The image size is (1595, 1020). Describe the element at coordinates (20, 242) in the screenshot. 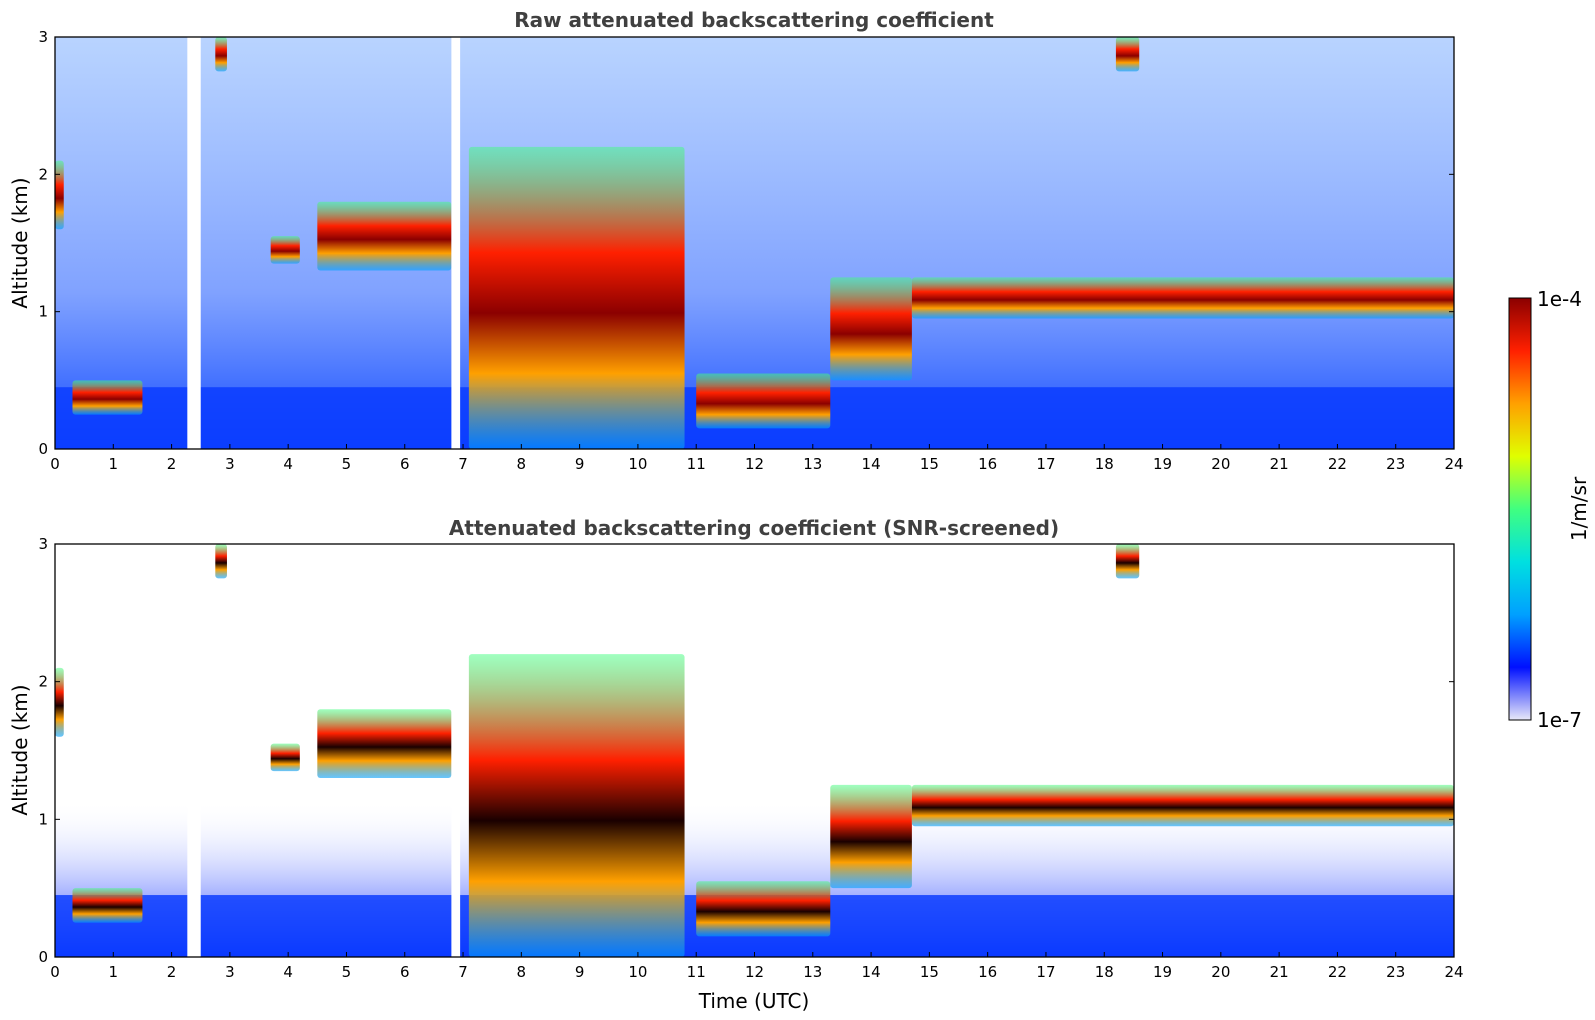

I see `raw-y-axis-label: Altitude (km)` at that location.